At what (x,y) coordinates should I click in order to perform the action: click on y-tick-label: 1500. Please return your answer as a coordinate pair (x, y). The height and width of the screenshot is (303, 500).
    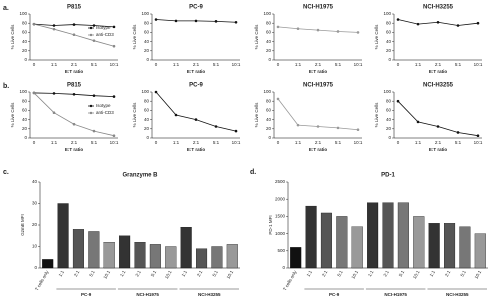
    Looking at the image, I should click on (280, 216).